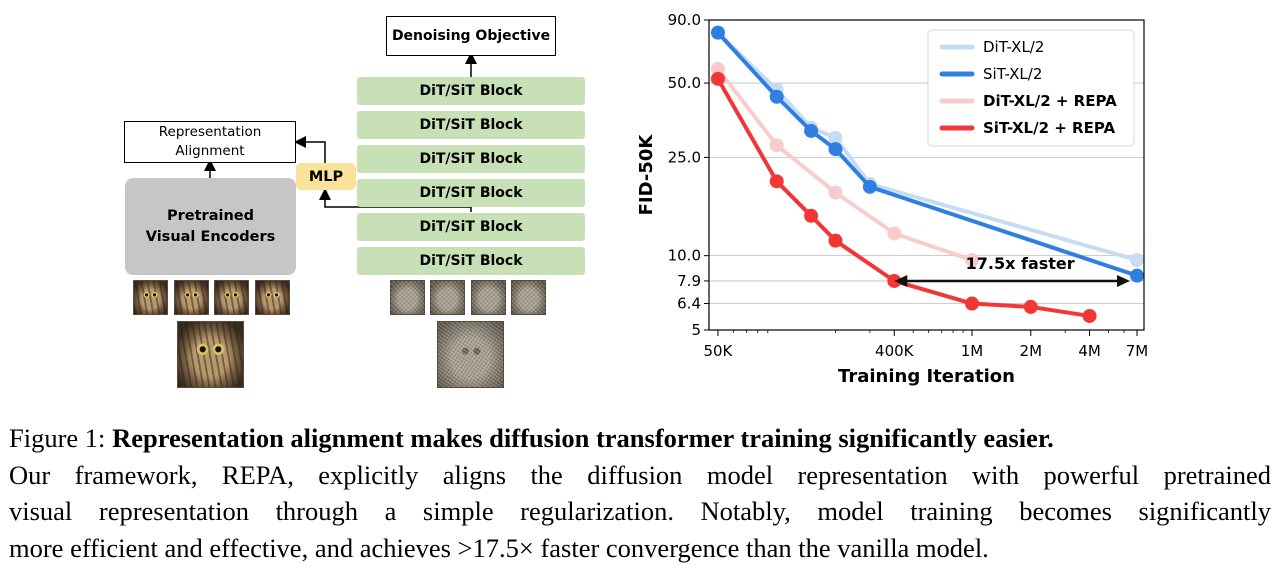  I want to click on x-tick-label: 2M, so click(1031, 351).